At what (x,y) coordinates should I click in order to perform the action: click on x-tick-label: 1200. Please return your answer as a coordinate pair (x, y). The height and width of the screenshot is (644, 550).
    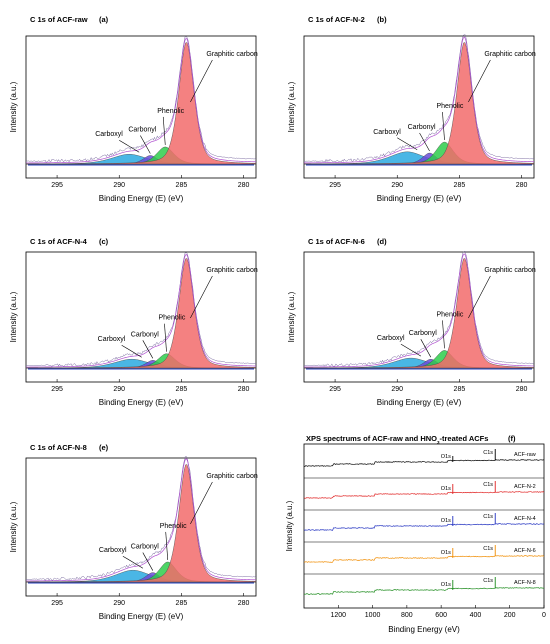
    Looking at the image, I should click on (338, 615).